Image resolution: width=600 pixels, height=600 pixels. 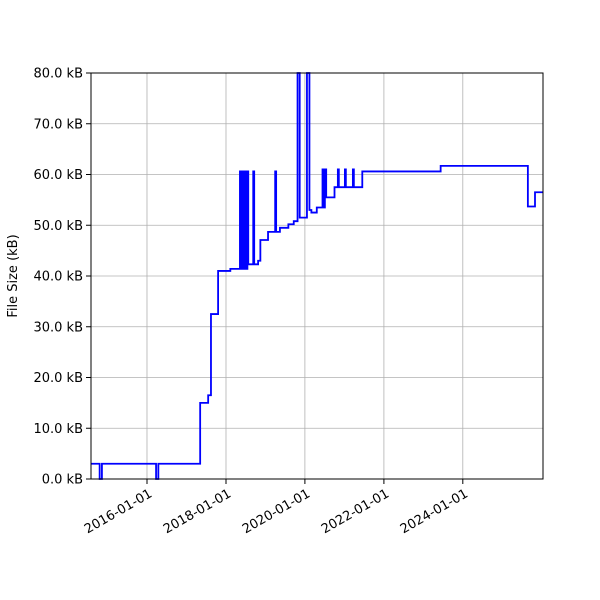 What do you see at coordinates (58, 226) in the screenshot?
I see `y-tick-label: 50.0 kB` at bounding box center [58, 226].